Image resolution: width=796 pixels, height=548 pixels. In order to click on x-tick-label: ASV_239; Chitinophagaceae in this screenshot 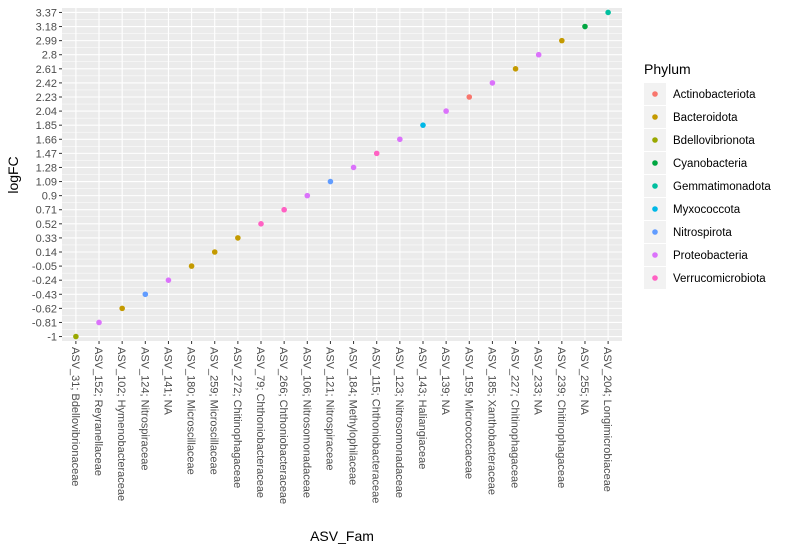, I will do `click(561, 417)`.